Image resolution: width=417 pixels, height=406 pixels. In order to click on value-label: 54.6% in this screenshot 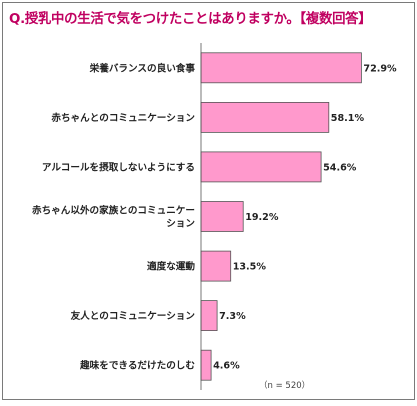, I will do `click(340, 167)`.